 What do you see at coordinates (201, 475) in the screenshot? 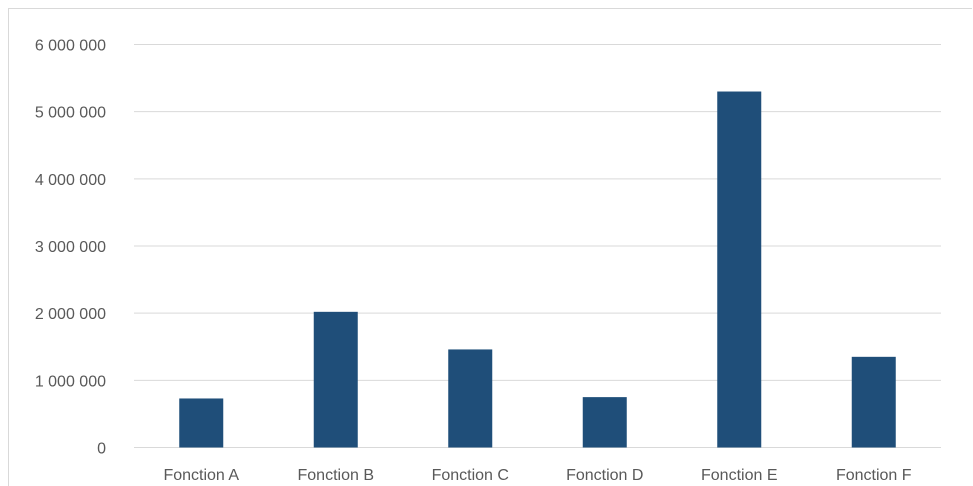
I see `x-tick-label: Fonction A` at bounding box center [201, 475].